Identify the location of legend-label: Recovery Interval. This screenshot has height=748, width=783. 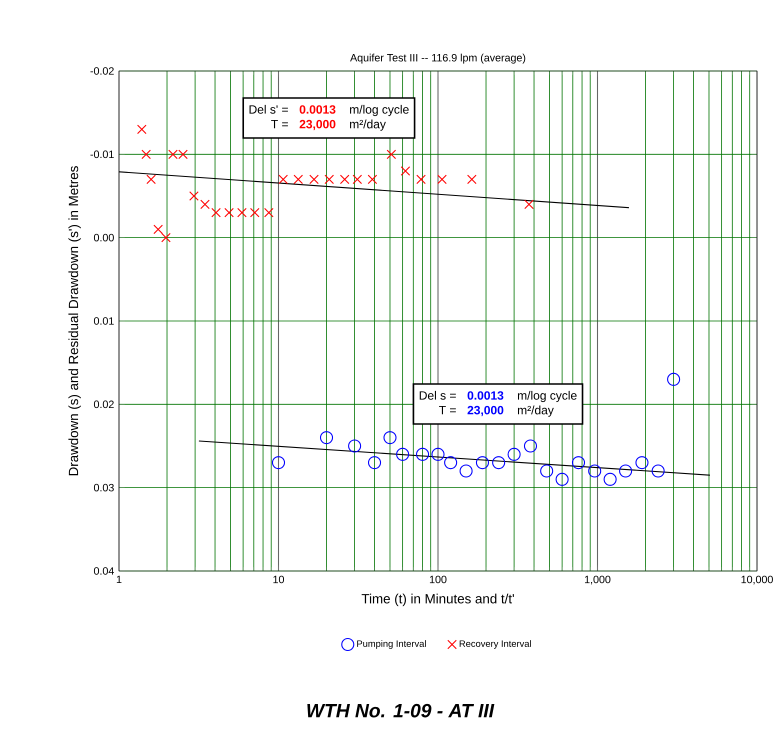
(495, 644).